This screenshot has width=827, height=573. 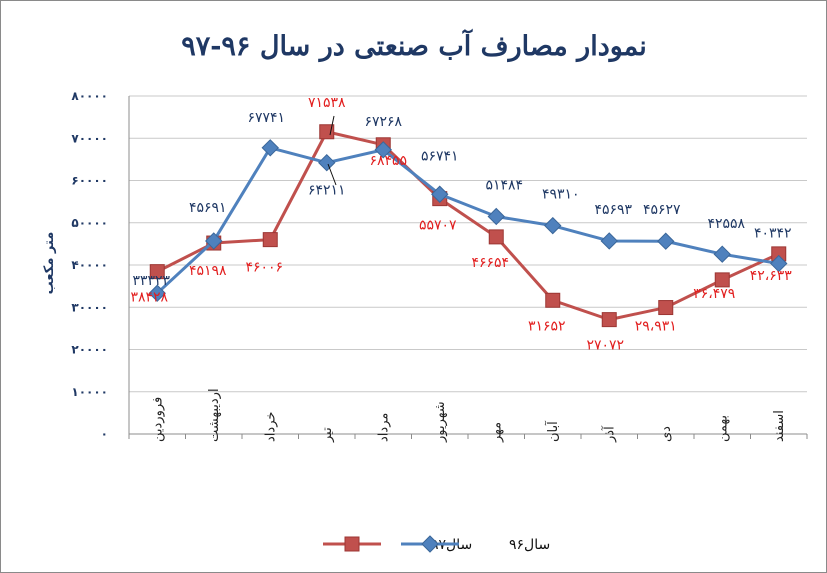 I want to click on data-label: ۲۹،۹۳۱, so click(x=656, y=327).